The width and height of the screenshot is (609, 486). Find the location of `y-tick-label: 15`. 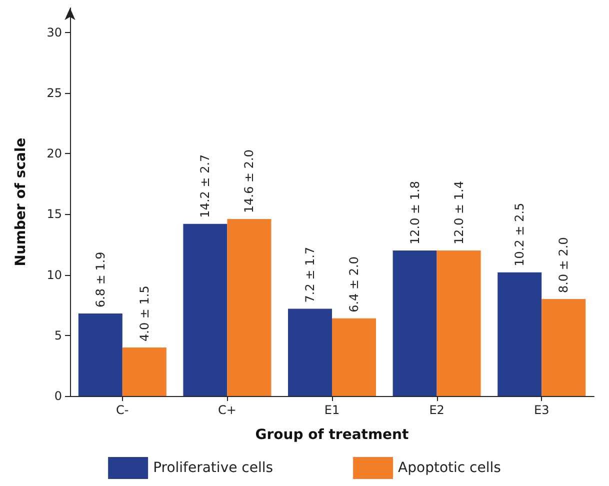

y-tick-label: 15 is located at coordinates (54, 214).